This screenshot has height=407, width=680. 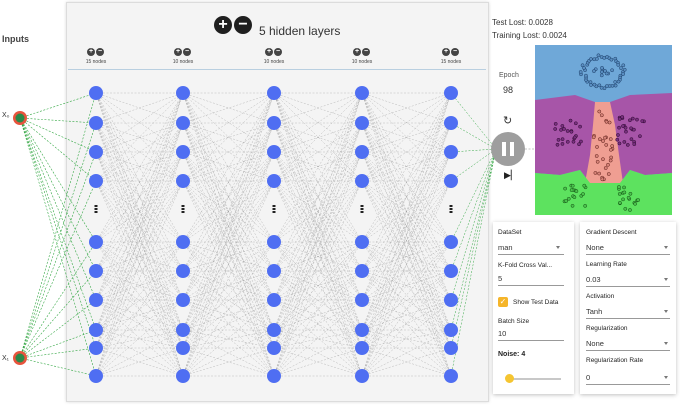 What do you see at coordinates (666, 343) in the screenshot?
I see `regularization-caret-icon` at bounding box center [666, 343].